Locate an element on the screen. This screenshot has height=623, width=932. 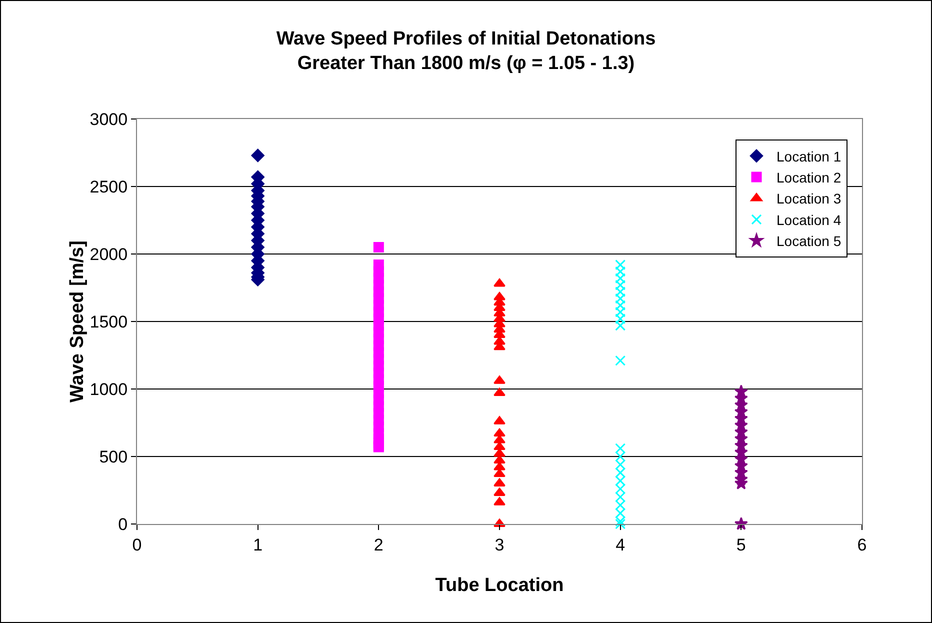
legend-label: Location 4 is located at coordinates (809, 220).